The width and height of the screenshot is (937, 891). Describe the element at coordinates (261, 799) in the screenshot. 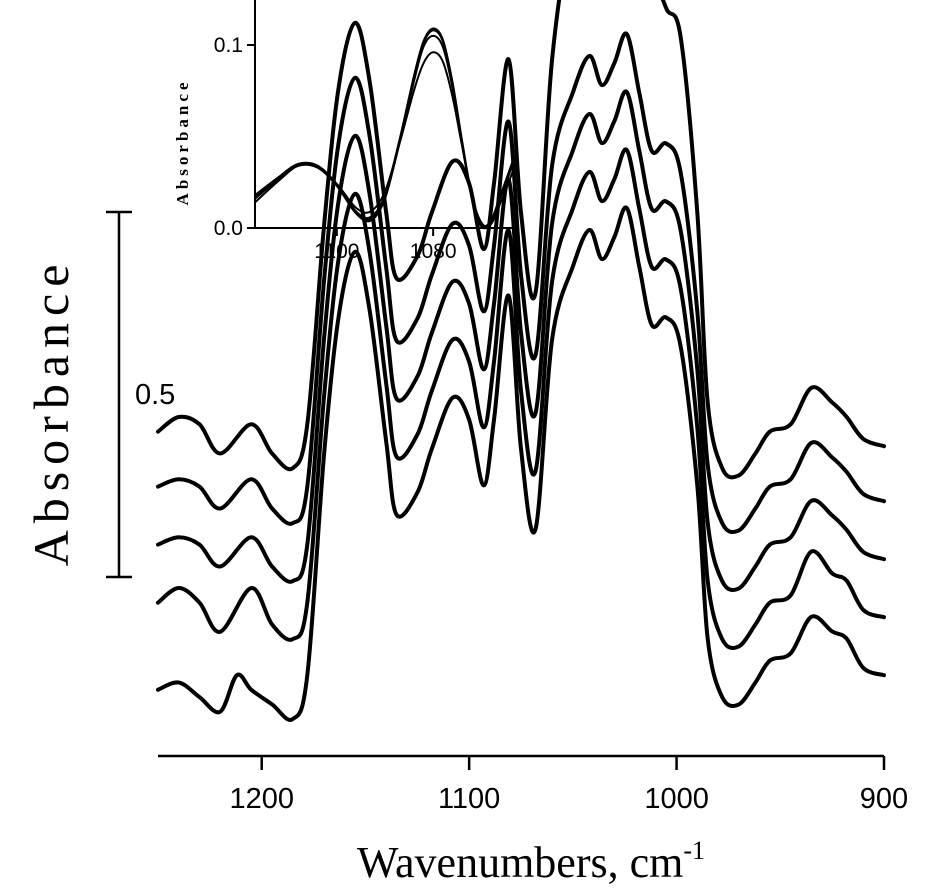

I see `main-x-tick-label-1200: 1200` at that location.